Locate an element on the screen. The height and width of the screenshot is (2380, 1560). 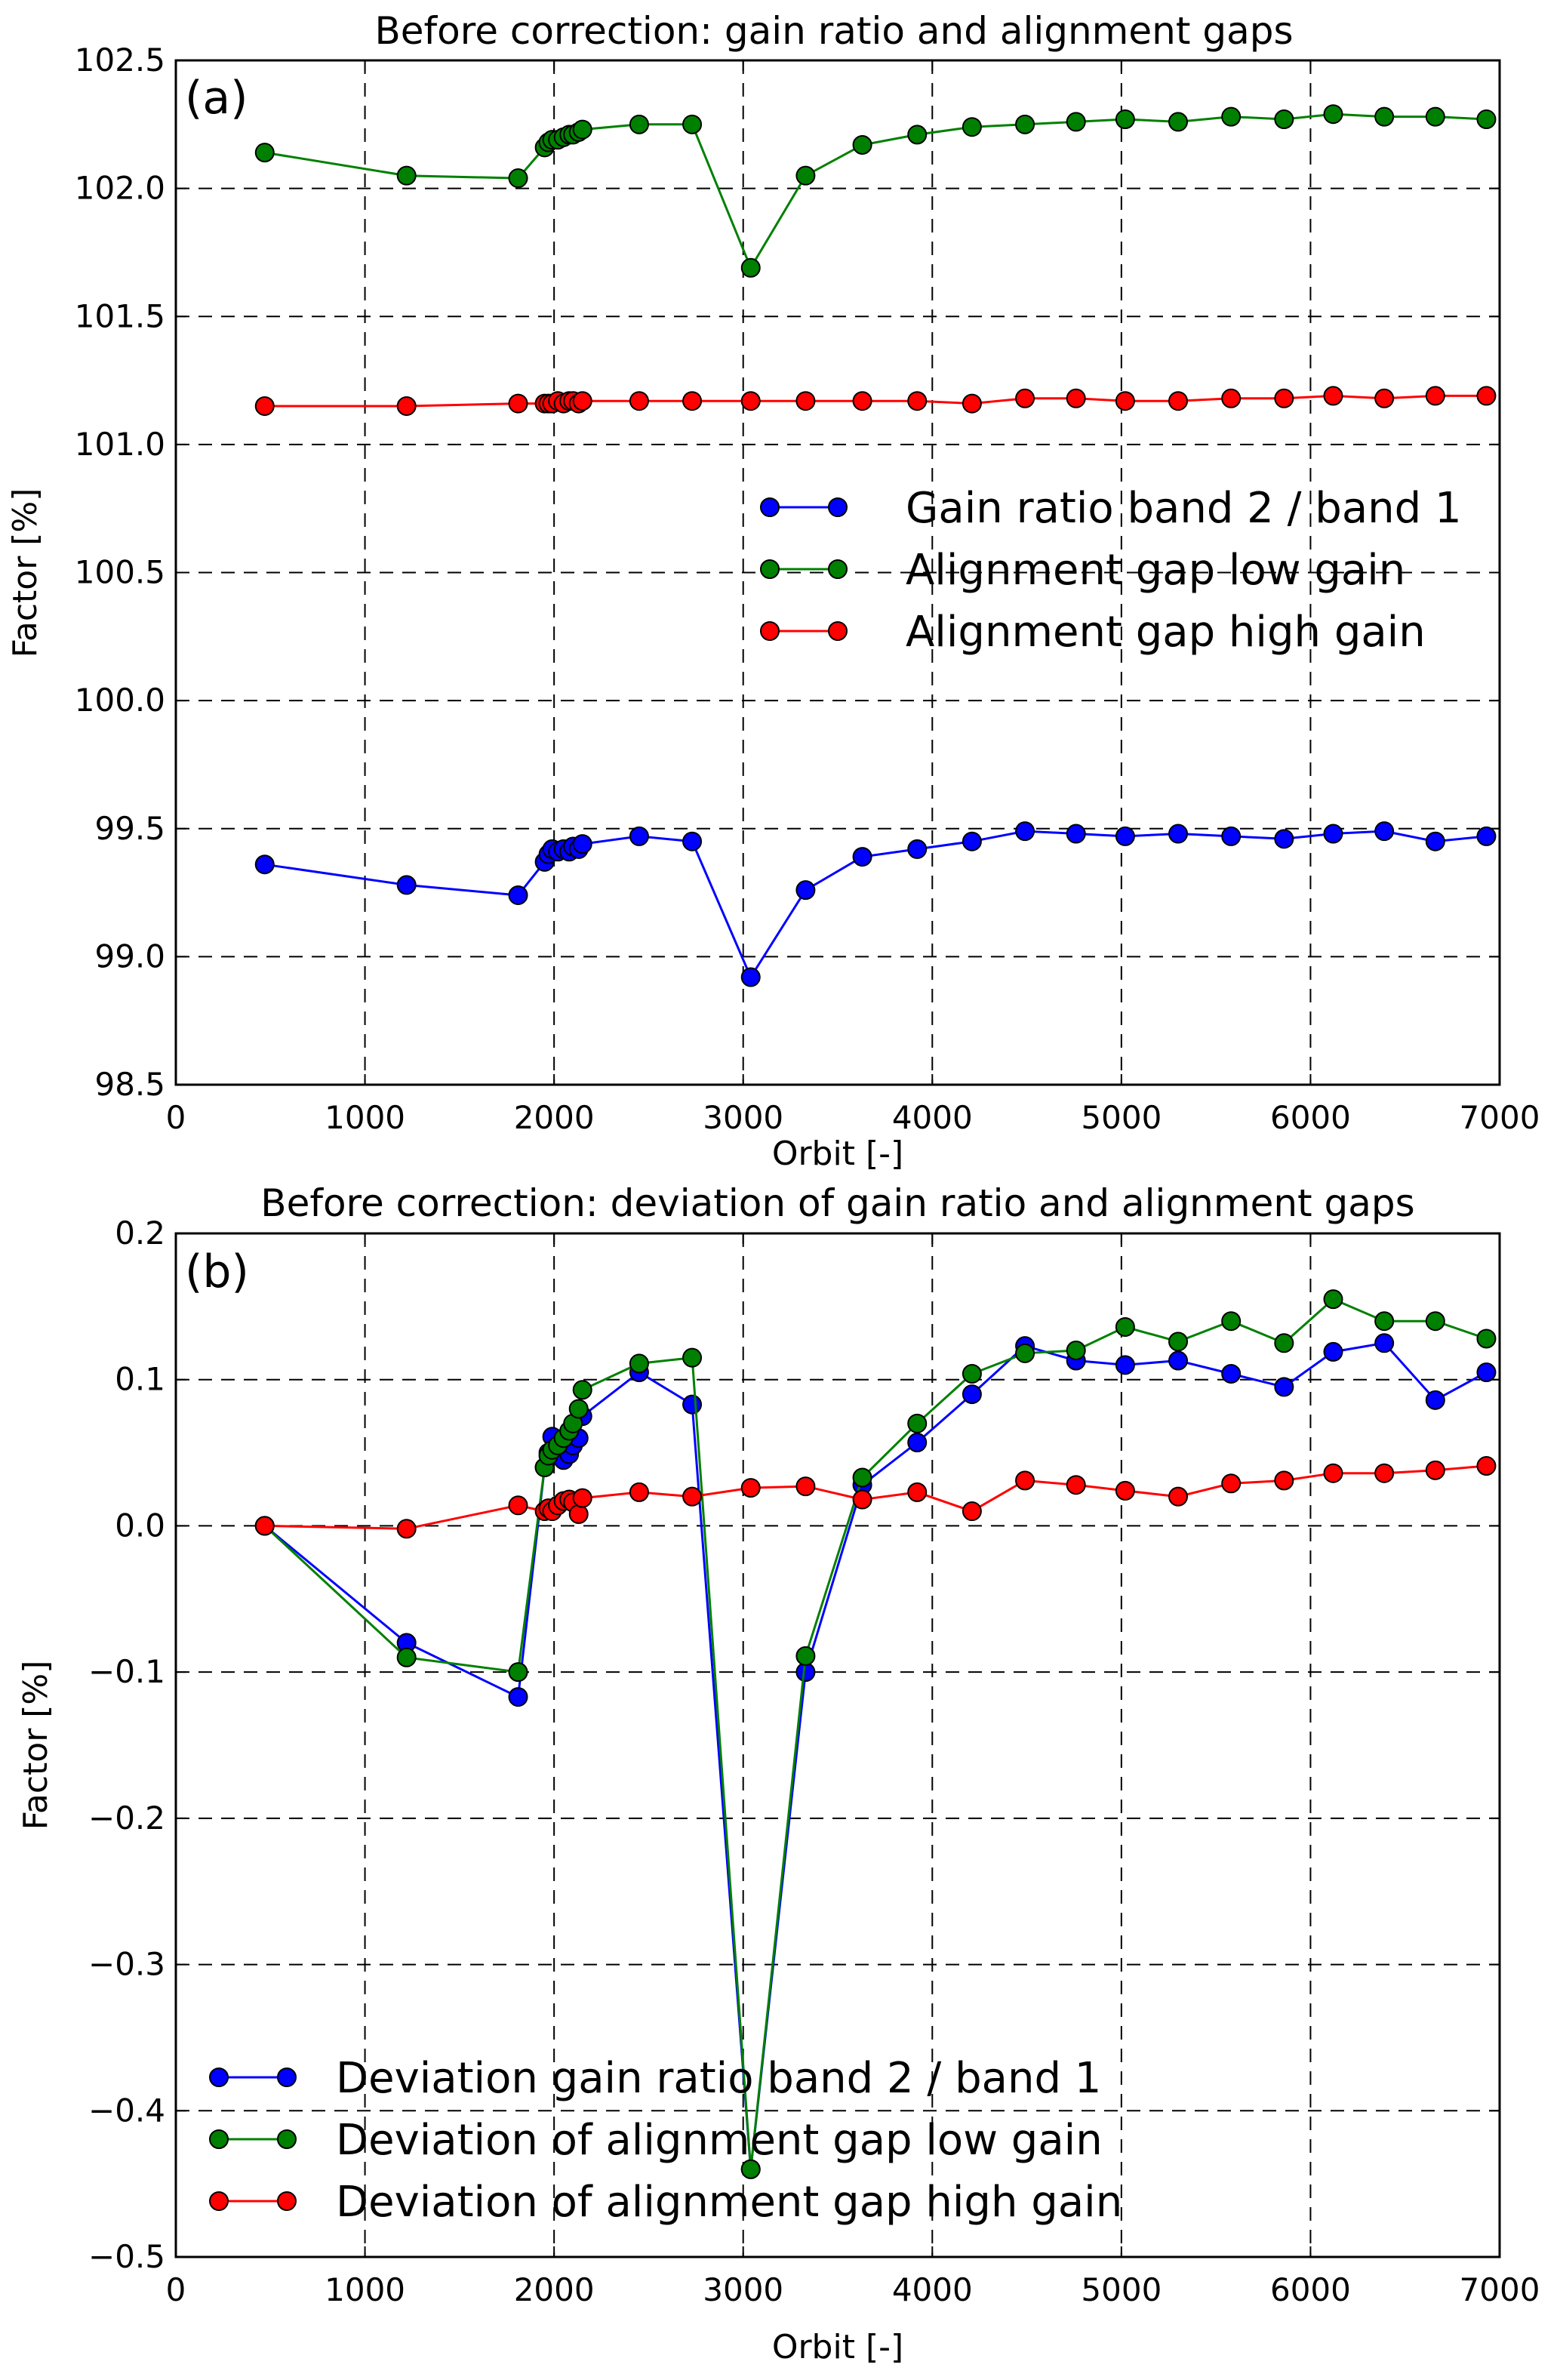
x-tick-label: 5000 is located at coordinates (1121, 2289).